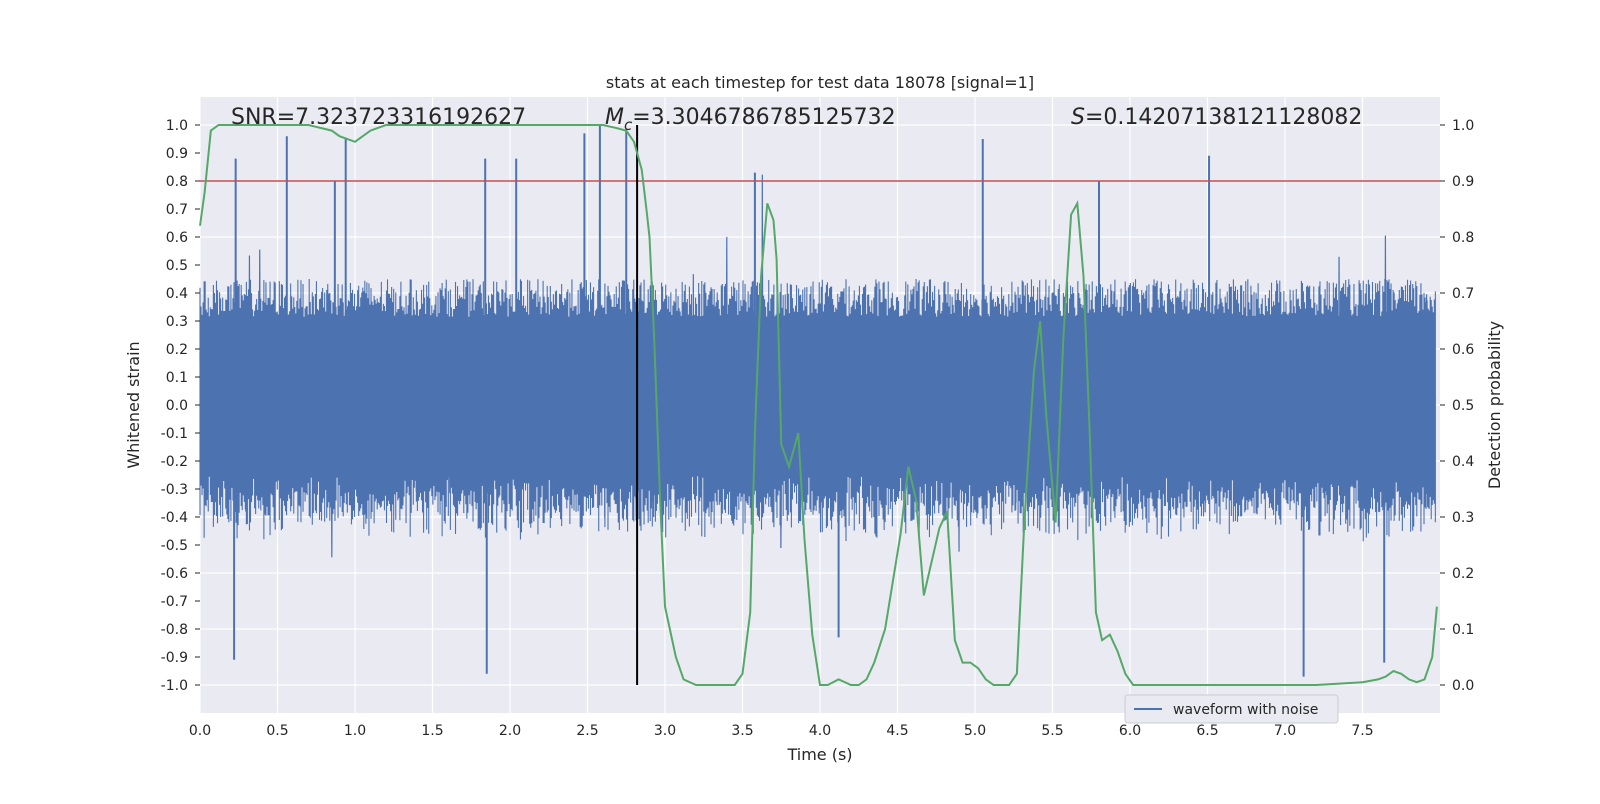  I want to click on legend: waveform with noise, so click(1231, 709).